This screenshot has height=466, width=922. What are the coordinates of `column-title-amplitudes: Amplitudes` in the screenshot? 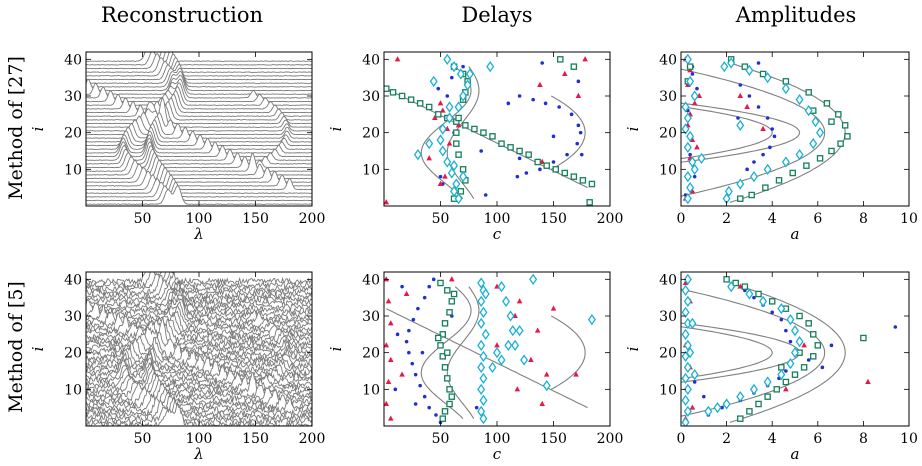 It's located at (796, 15).